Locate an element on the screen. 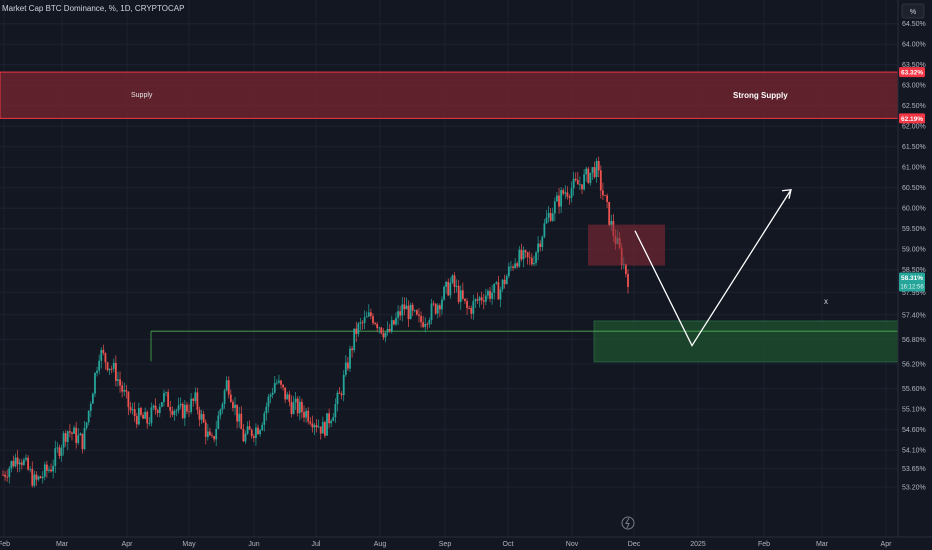  supply-zone is located at coordinates (449, 95).